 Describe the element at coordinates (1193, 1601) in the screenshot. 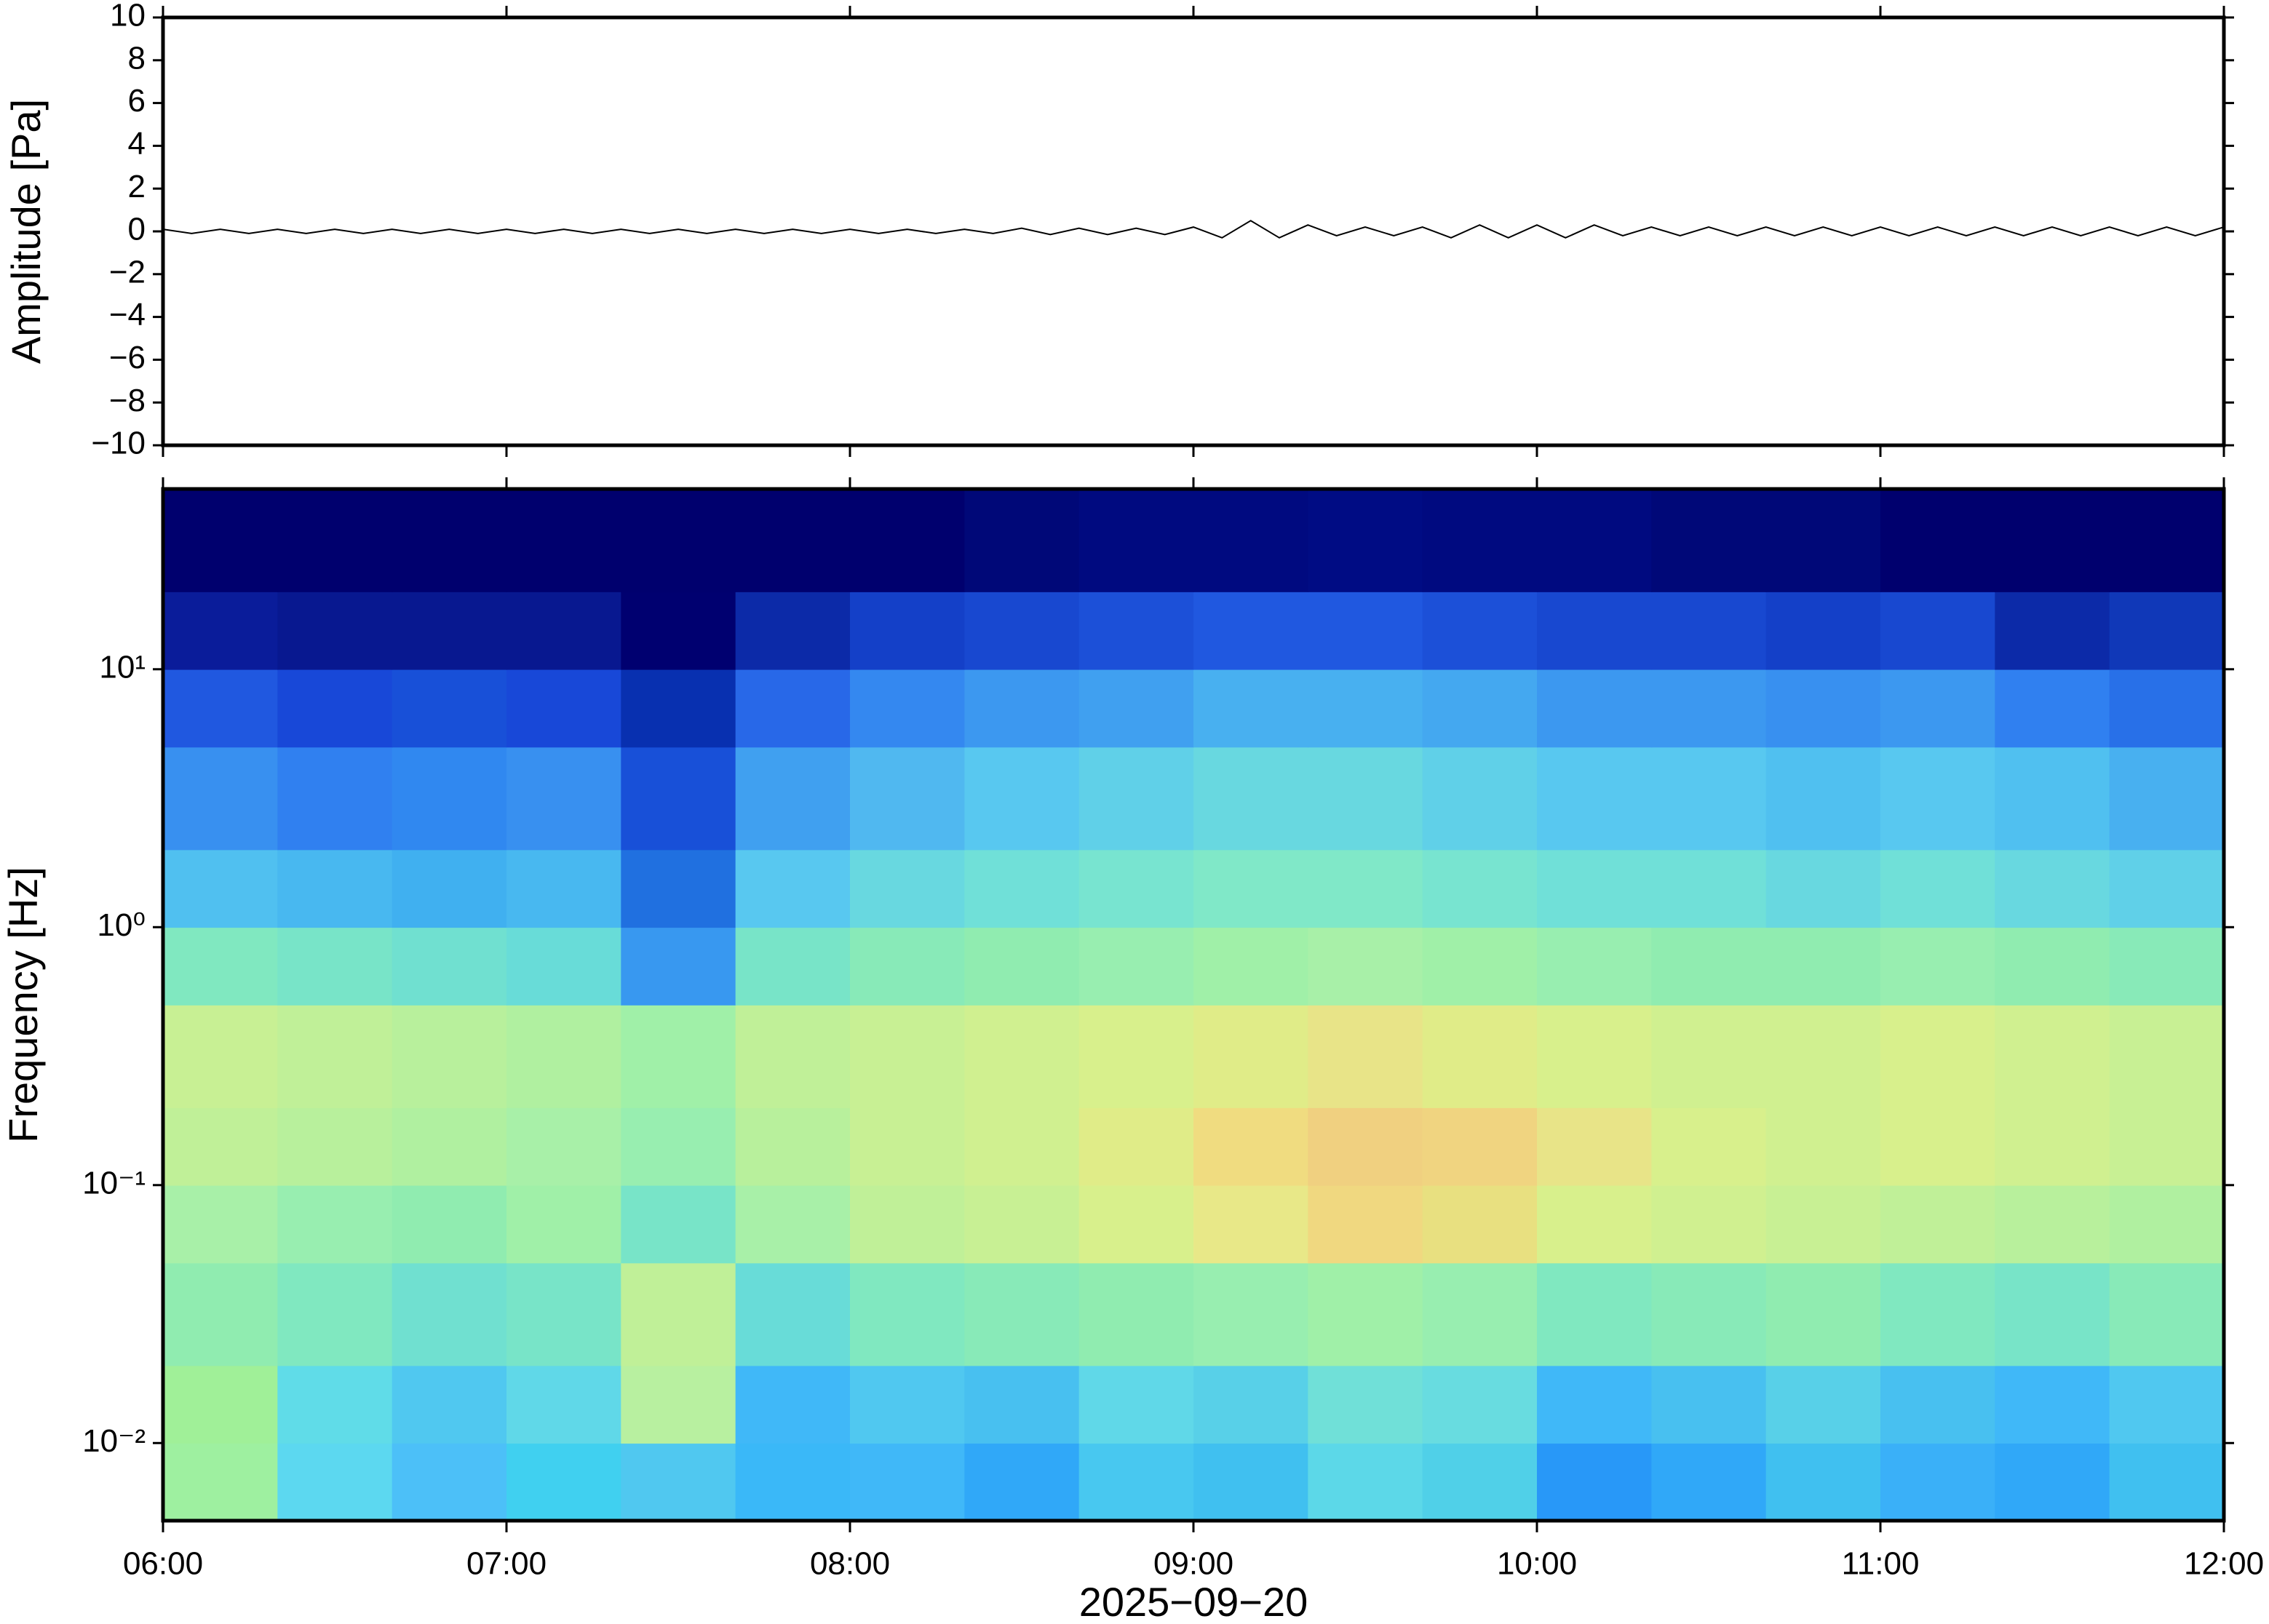

I see `x-axis-label: 2025−09−20` at that location.